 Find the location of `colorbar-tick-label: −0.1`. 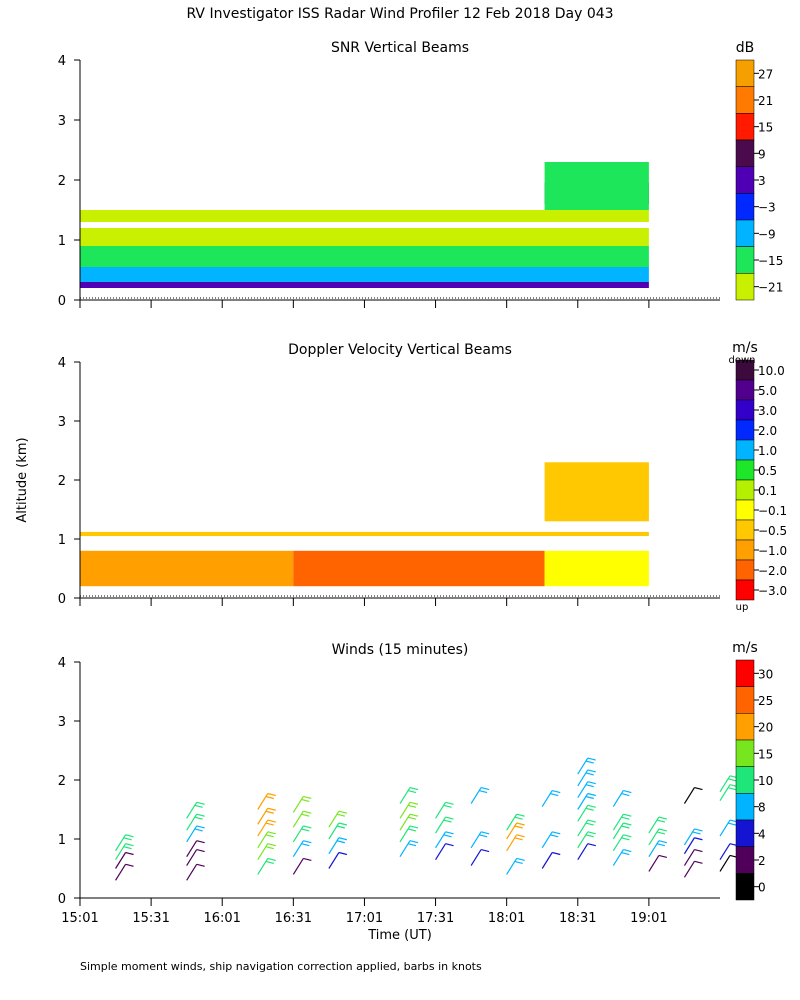

colorbar-tick-label: −0.1 is located at coordinates (772, 511).